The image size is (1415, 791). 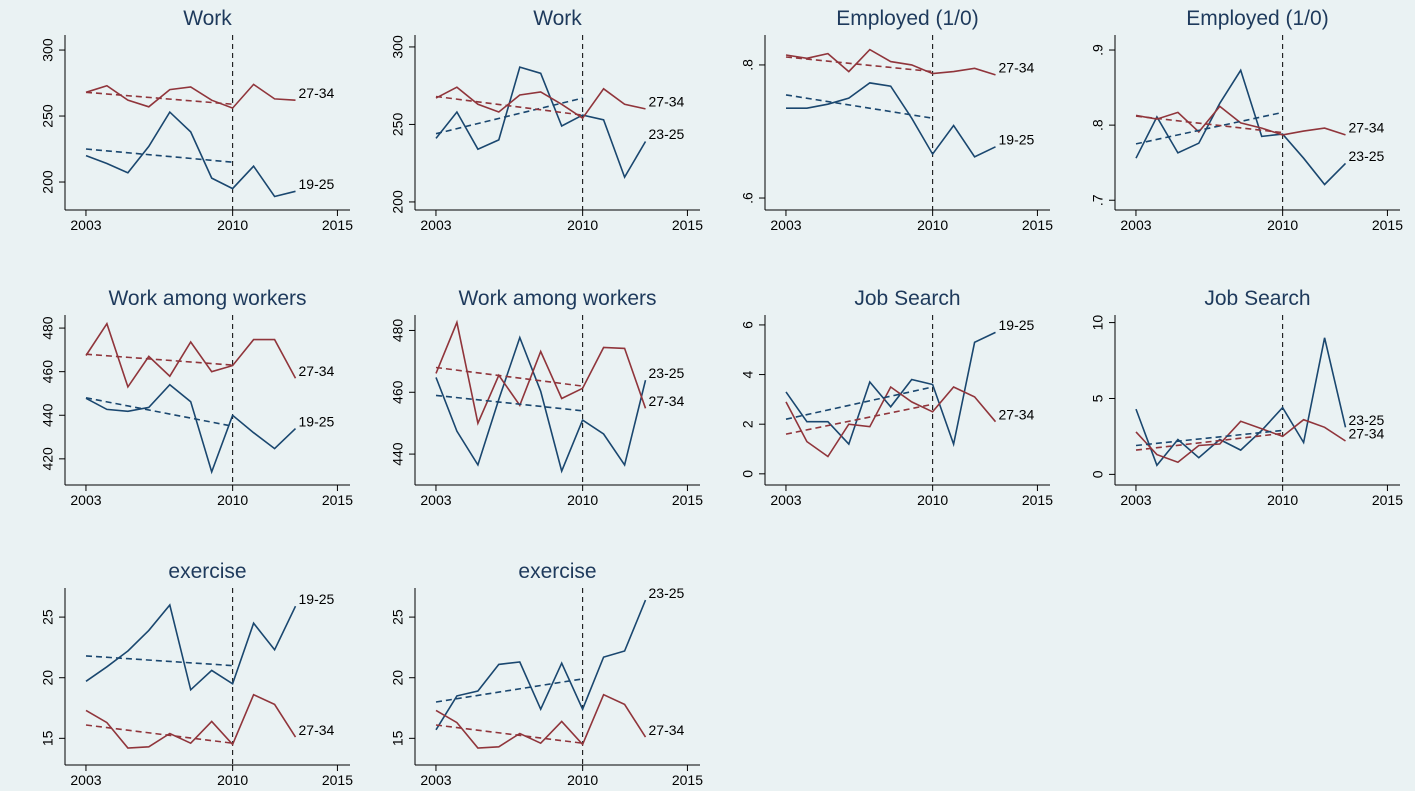 I want to click on y-tick-label: .6, so click(x=748, y=198).